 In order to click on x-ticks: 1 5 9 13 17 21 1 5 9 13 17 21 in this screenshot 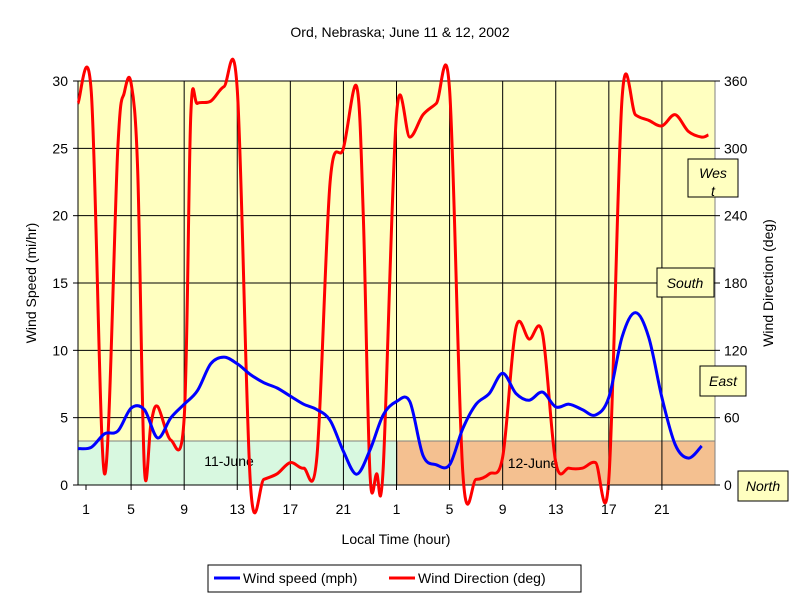, I will do `click(376, 501)`.